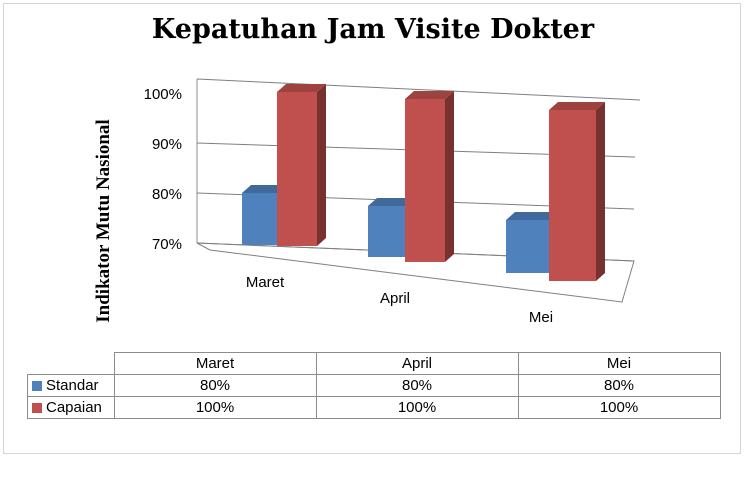 This screenshot has height=477, width=746. I want to click on table-cell-standar-mei: 80%, so click(619, 385).